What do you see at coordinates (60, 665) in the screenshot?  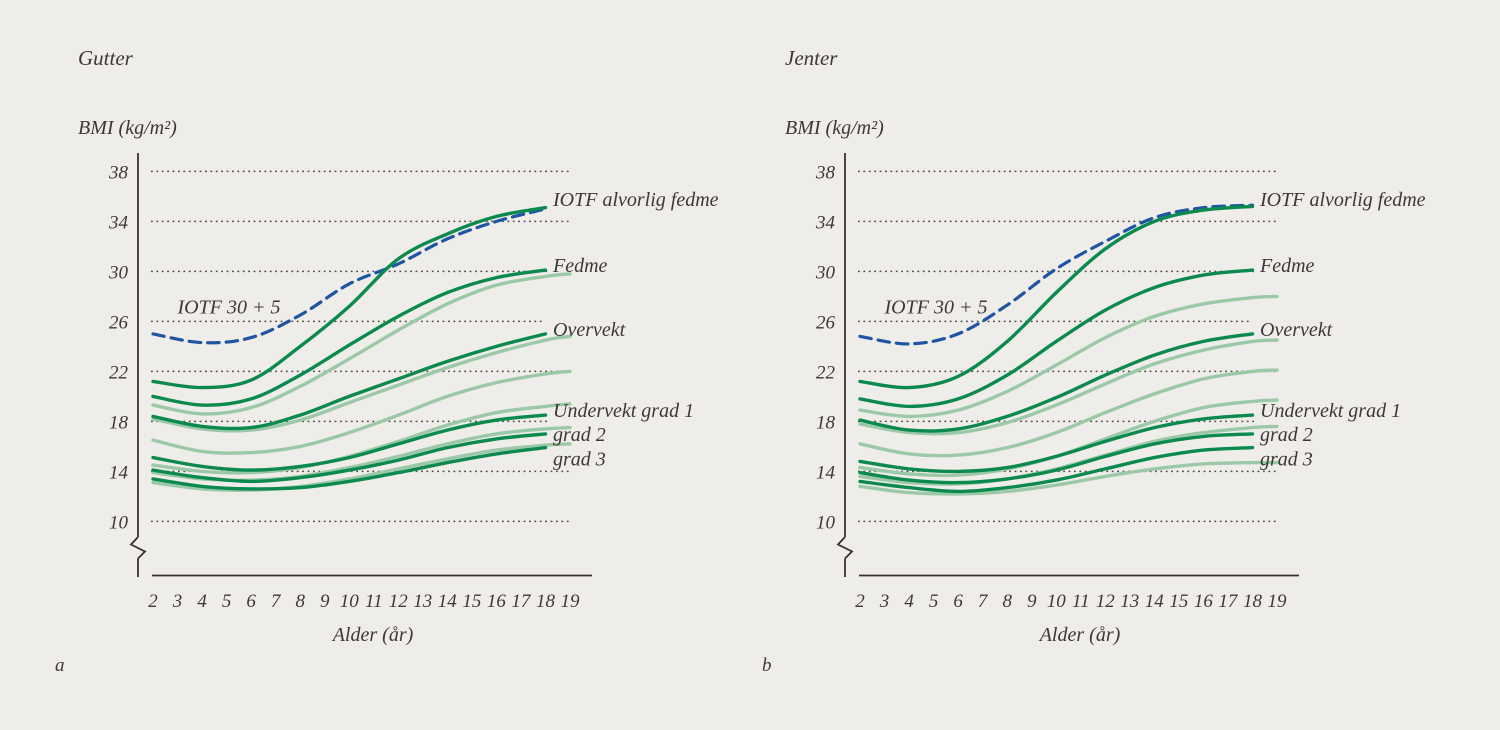 I see `panel-letter-a: a` at bounding box center [60, 665].